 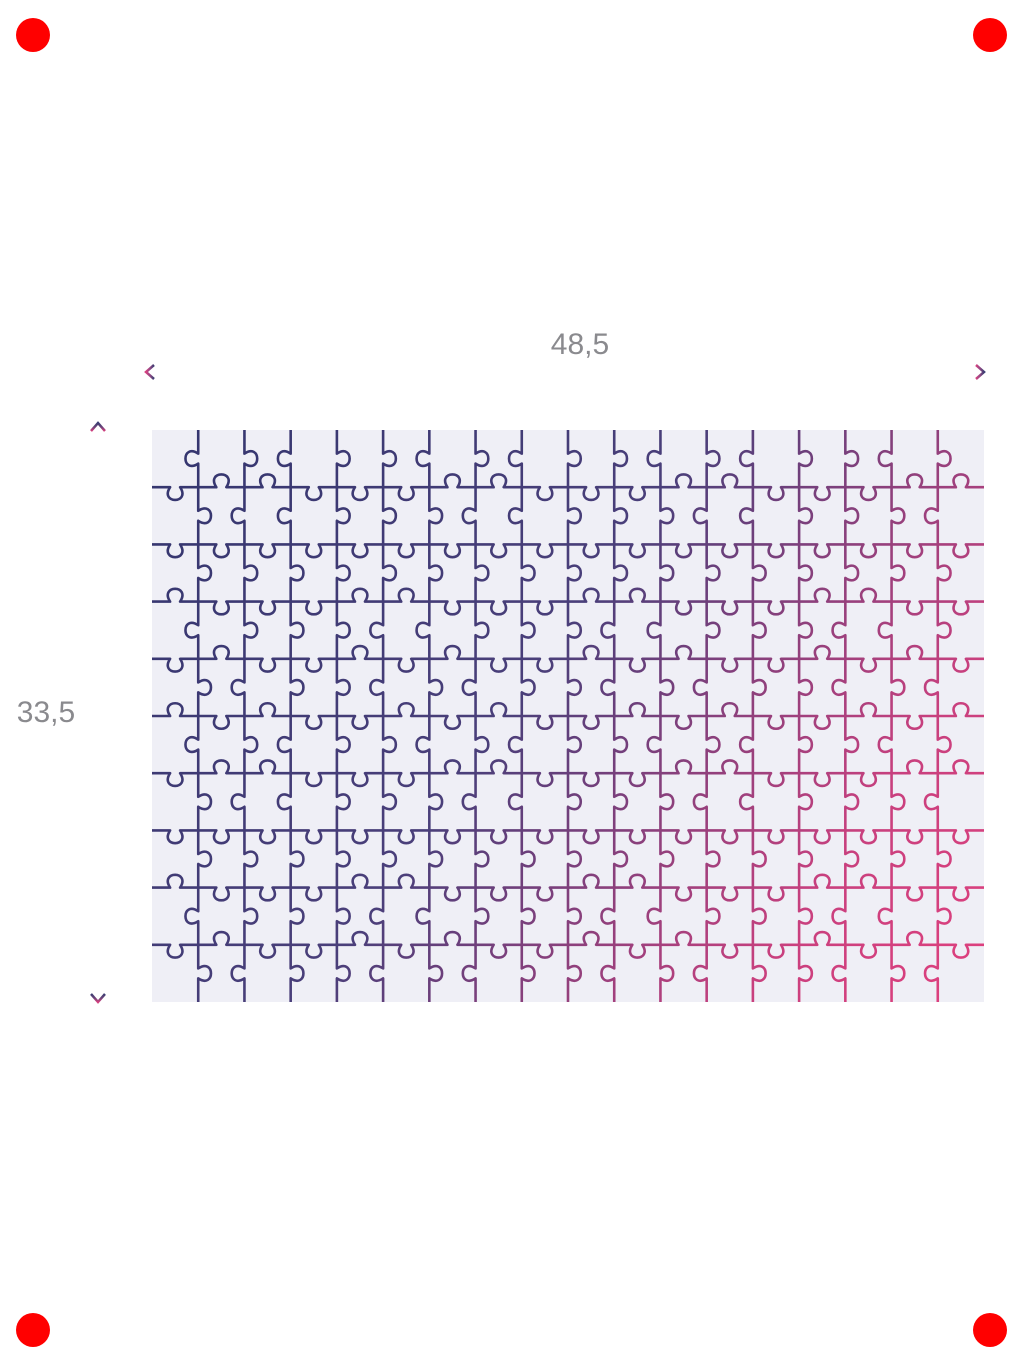 What do you see at coordinates (565, 372) in the screenshot?
I see `width-arrow` at bounding box center [565, 372].